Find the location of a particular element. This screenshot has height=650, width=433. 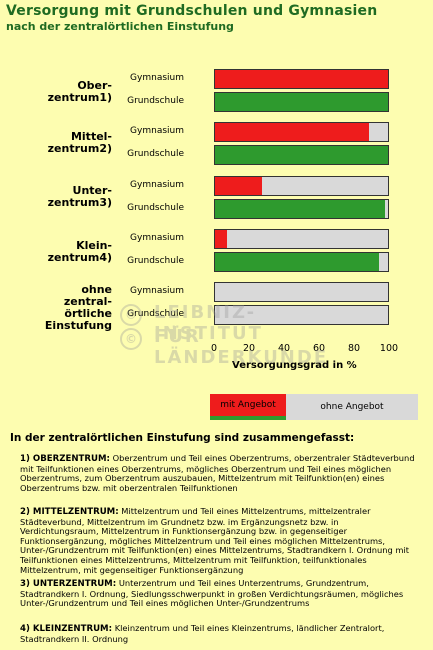

legend-item-ohne-angebot: ohne Angebot is located at coordinates (352, 407).